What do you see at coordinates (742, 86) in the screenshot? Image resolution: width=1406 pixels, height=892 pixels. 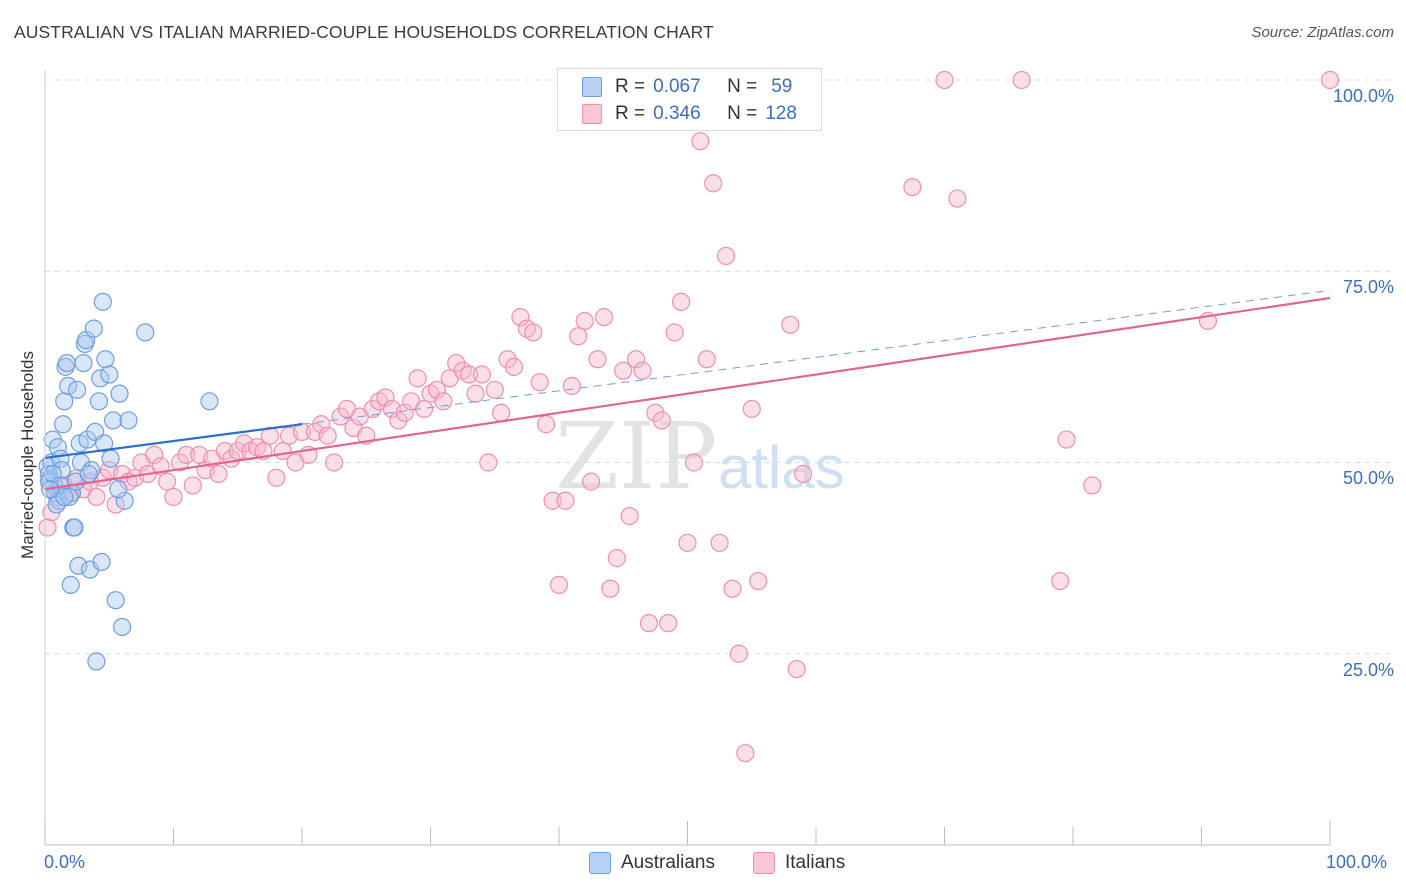 I see `legend-n-label: N =` at bounding box center [742, 86].